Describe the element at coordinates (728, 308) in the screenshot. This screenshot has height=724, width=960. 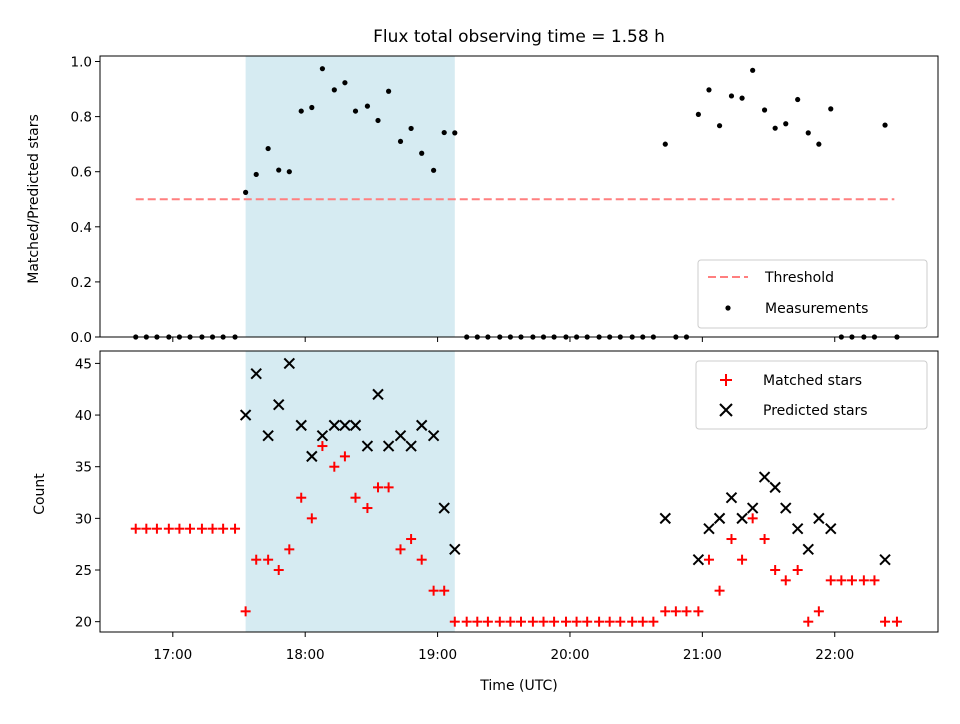
I see `measurements-legend-swatch` at that location.